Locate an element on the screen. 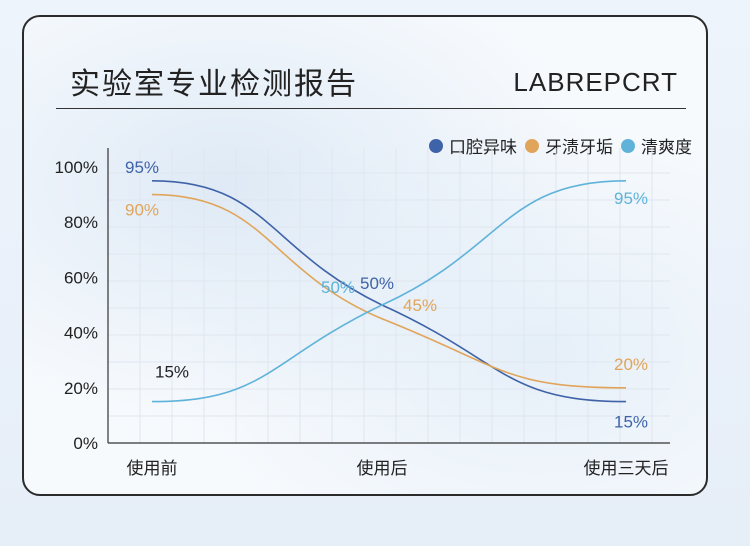 The image size is (750, 546). y-tick-label: 60% is located at coordinates (81, 277).